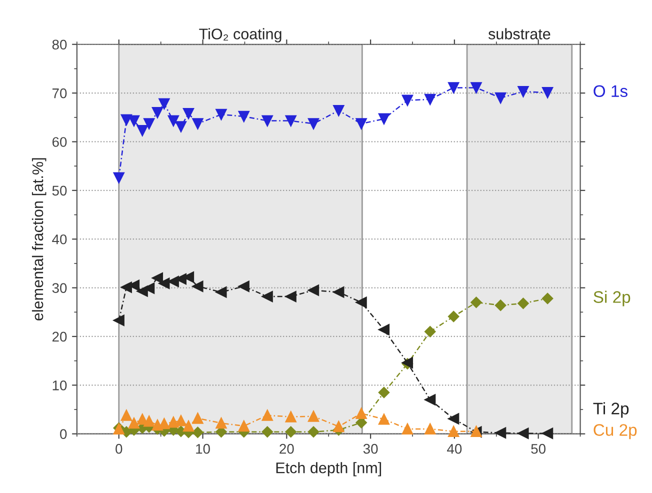 Image resolution: width=652 pixels, height=493 pixels. I want to click on y-tick-label: 10, so click(59, 385).